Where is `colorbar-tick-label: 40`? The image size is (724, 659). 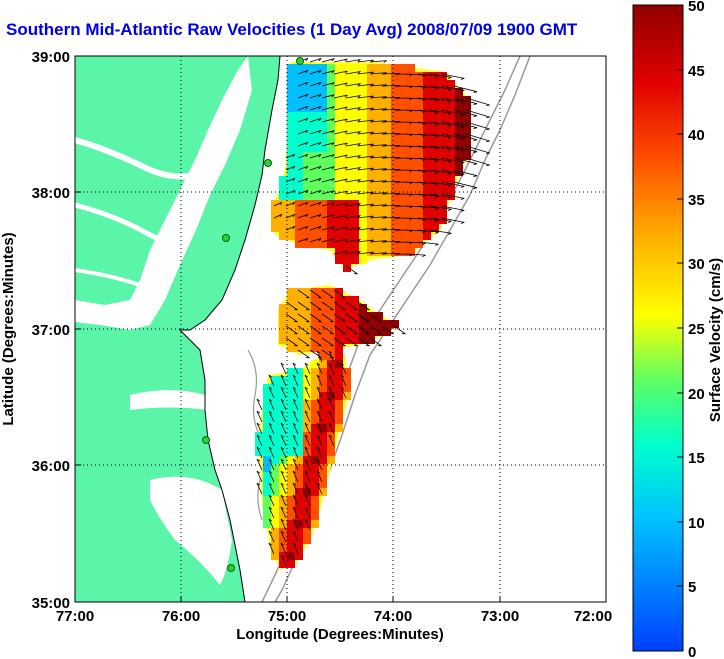 colorbar-tick-label: 40 is located at coordinates (696, 135).